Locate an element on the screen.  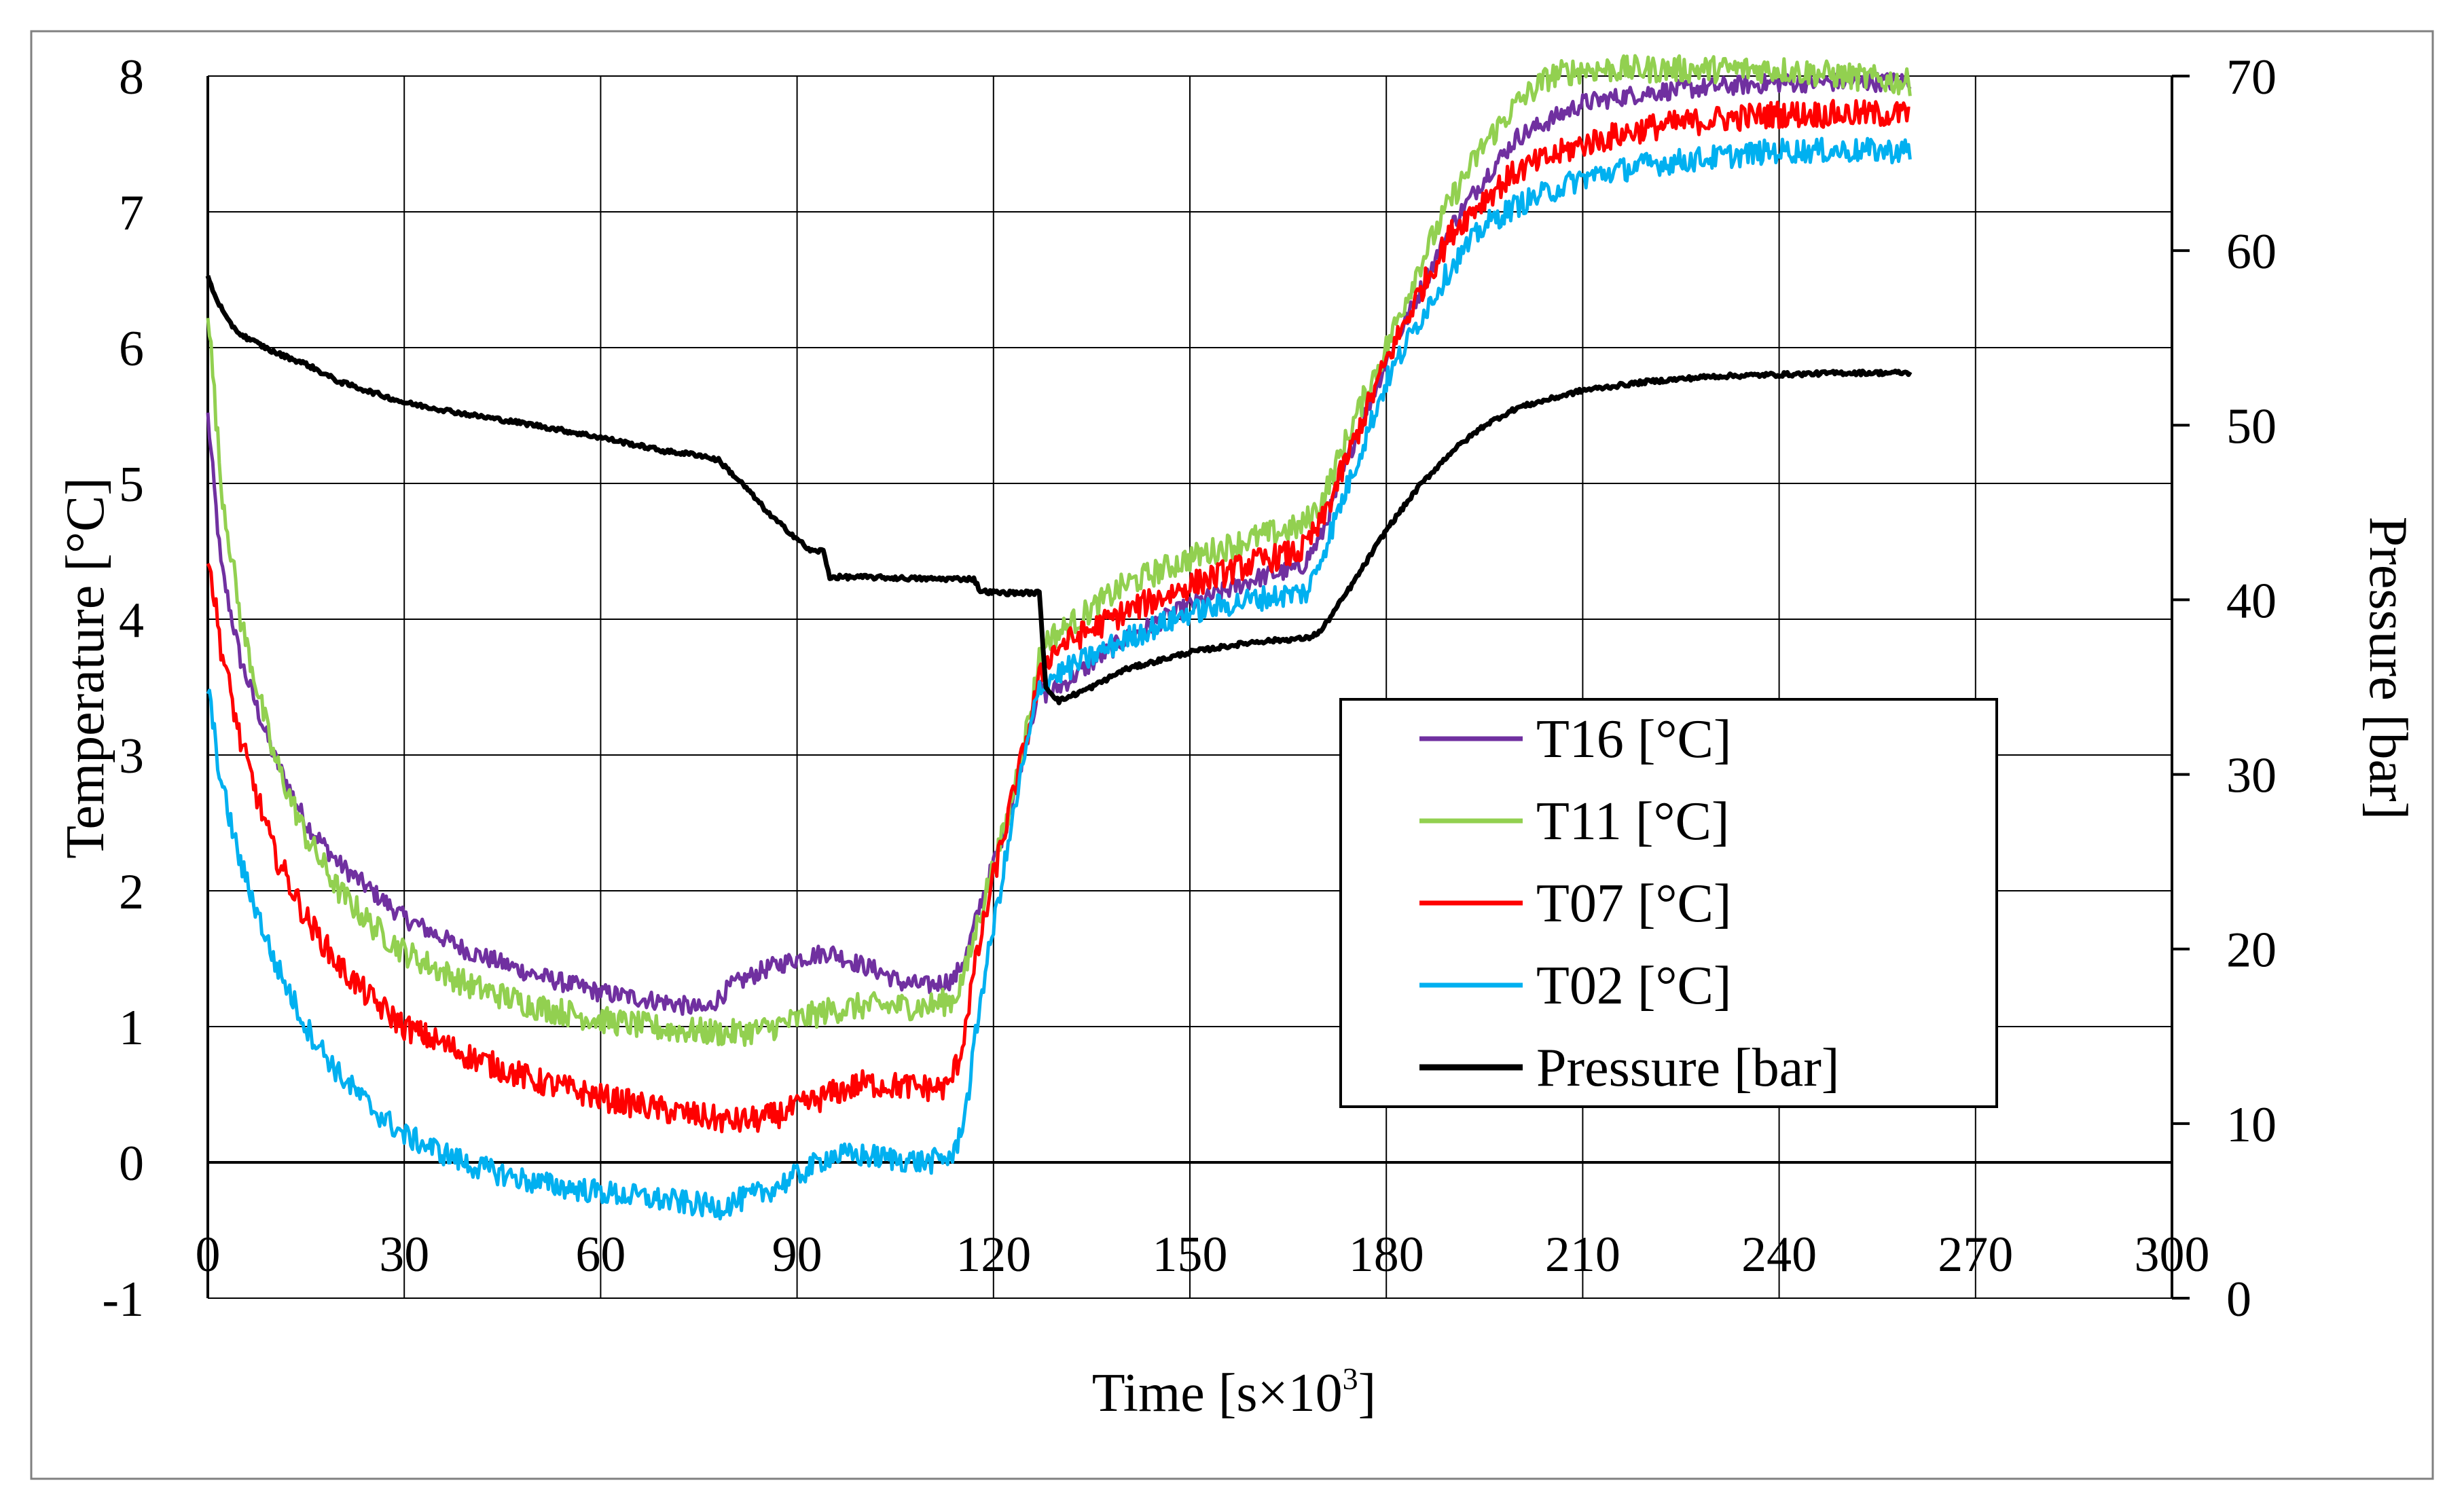
legend-label: T11 [°C] is located at coordinates (1633, 821).